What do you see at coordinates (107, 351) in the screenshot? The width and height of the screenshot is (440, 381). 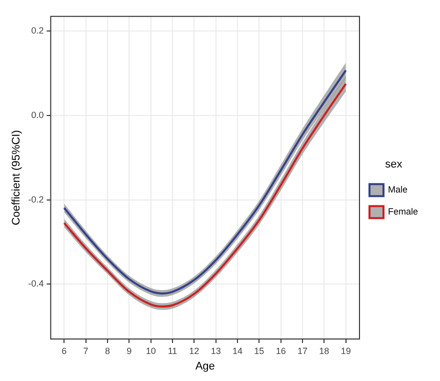 I see `x-tick-label: 8` at bounding box center [107, 351].